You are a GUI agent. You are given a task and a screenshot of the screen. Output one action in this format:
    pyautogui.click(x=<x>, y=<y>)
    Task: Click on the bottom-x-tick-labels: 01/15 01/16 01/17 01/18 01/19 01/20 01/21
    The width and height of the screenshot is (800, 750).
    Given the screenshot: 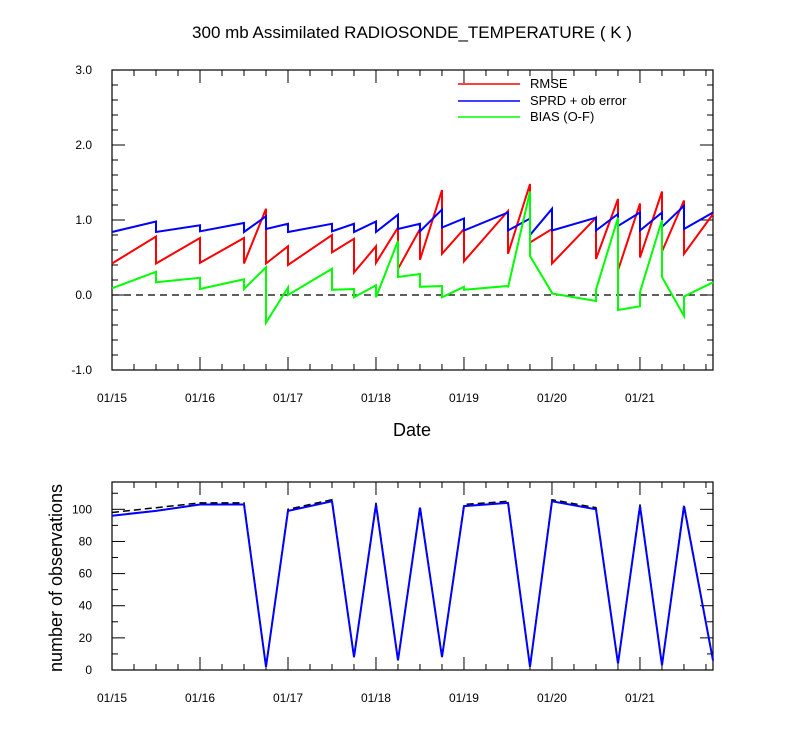 What is the action you would take?
    pyautogui.click(x=376, y=698)
    